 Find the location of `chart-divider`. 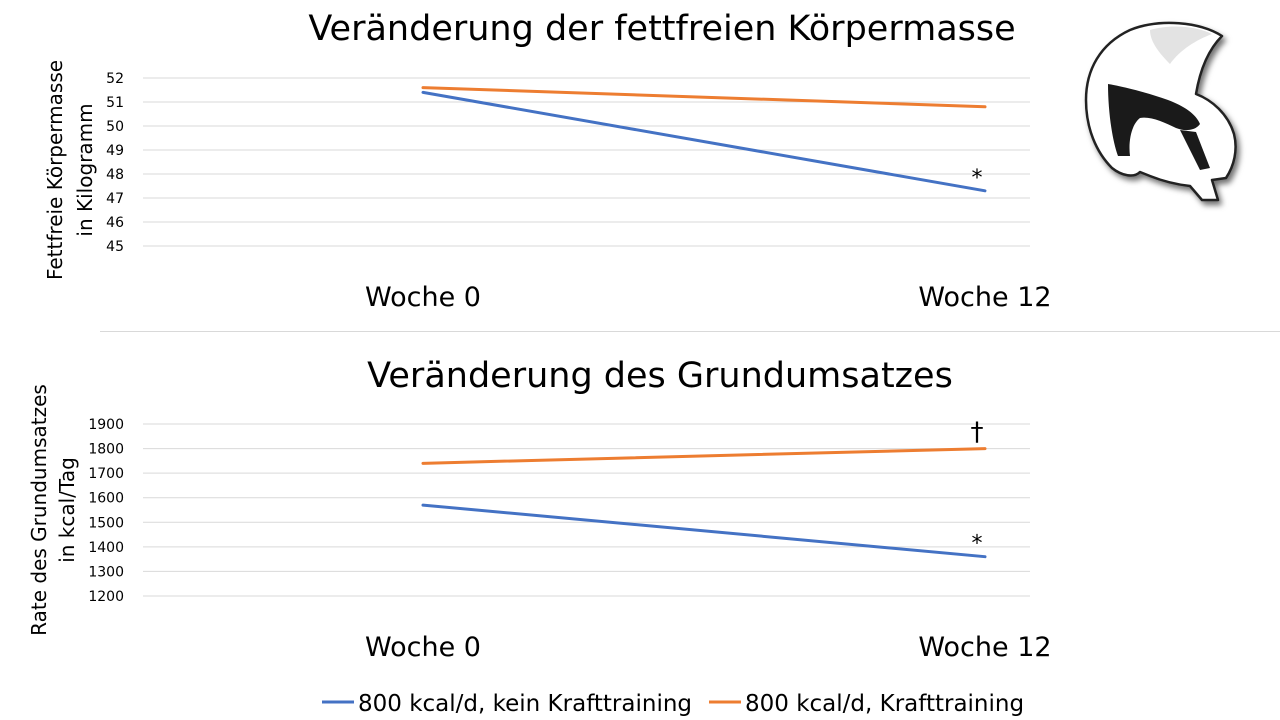

chart-divider is located at coordinates (690, 331).